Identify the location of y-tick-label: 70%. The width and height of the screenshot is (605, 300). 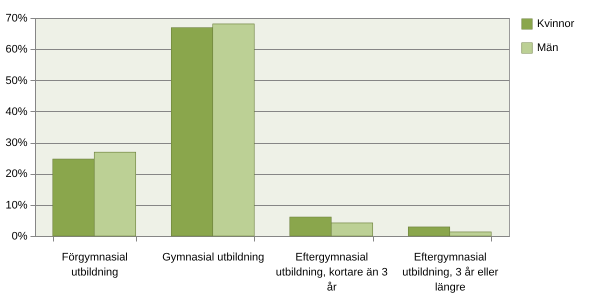
(16, 18).